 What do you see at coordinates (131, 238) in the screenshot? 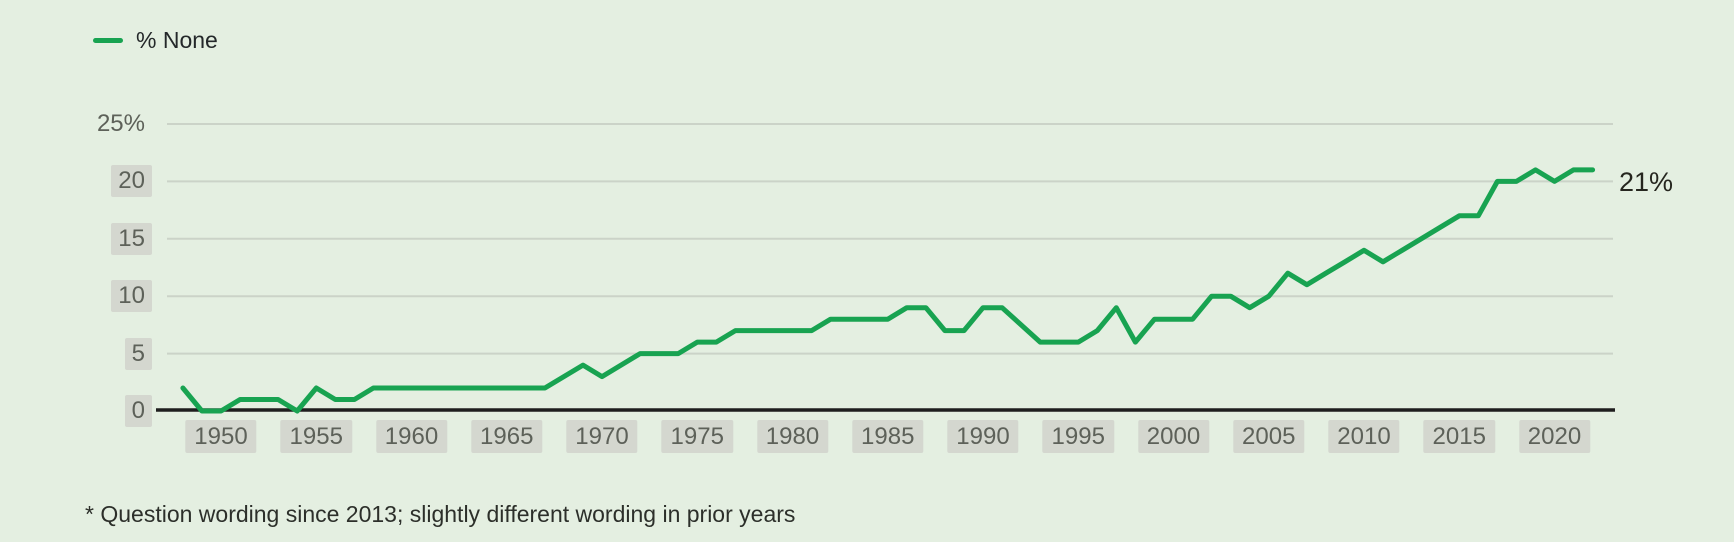
I see `y-tick-text: 15` at bounding box center [131, 238].